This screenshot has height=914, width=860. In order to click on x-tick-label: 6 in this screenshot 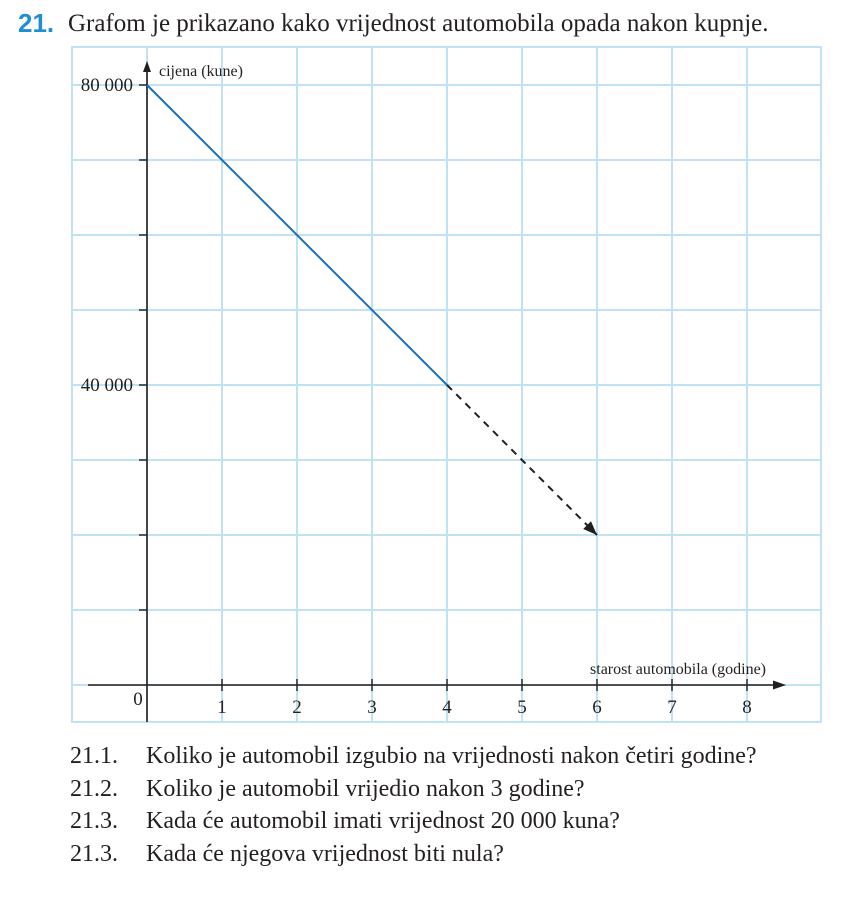, I will do `click(597, 707)`.